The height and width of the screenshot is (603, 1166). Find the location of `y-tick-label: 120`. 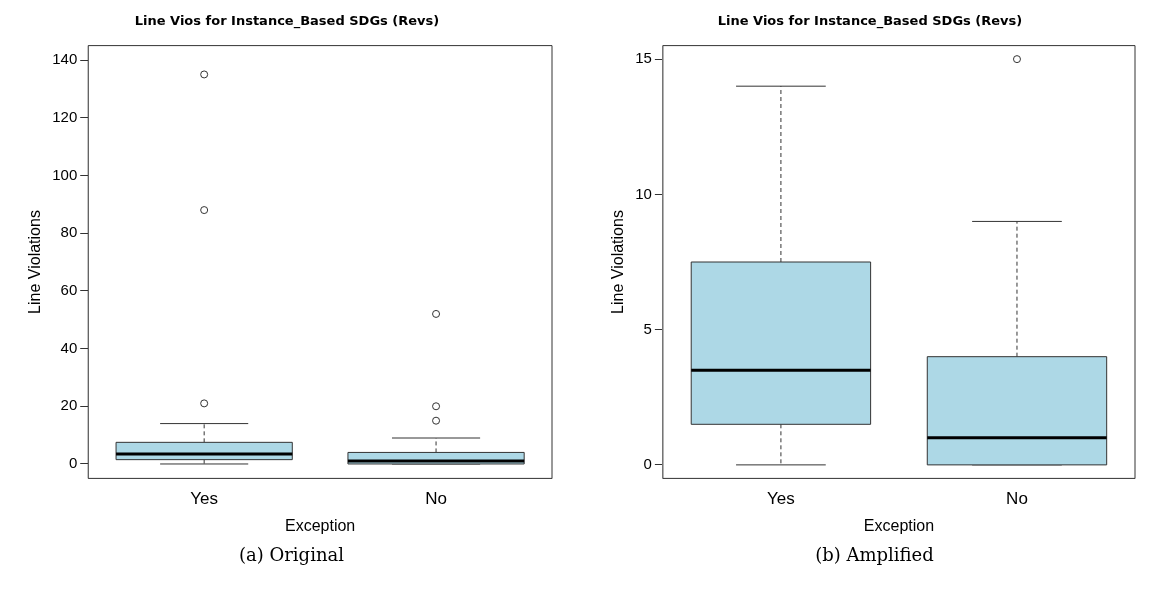

y-tick-label: 120 is located at coordinates (64, 116).